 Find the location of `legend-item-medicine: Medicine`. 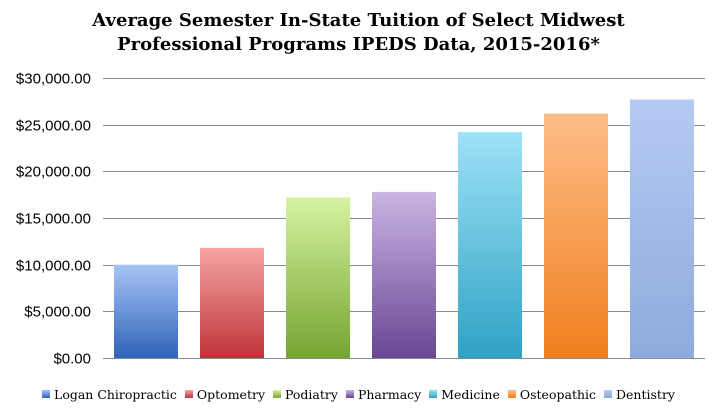

legend-item-medicine: Medicine is located at coordinates (464, 394).